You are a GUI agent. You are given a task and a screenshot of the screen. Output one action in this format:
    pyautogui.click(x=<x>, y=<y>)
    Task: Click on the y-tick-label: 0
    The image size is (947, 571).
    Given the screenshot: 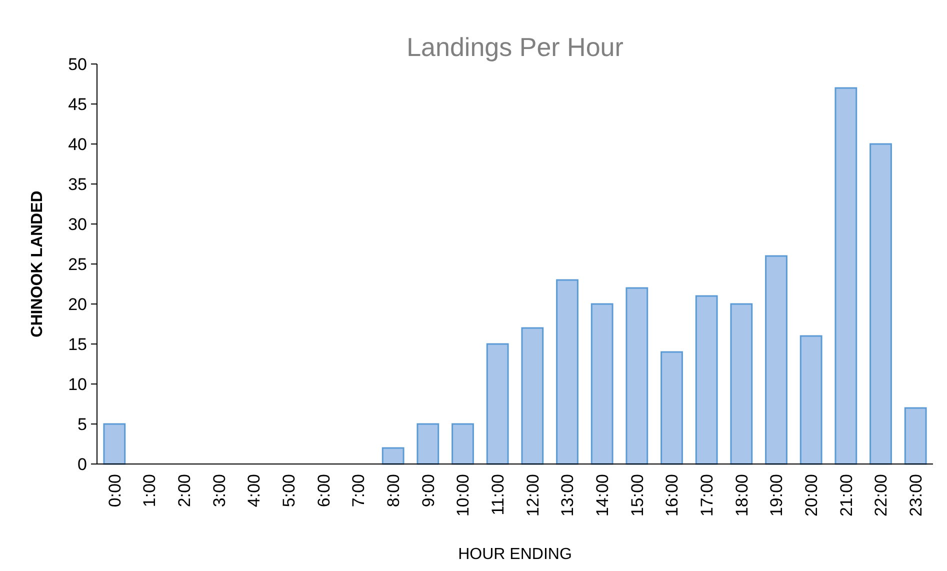 What is the action you would take?
    pyautogui.click(x=82, y=464)
    